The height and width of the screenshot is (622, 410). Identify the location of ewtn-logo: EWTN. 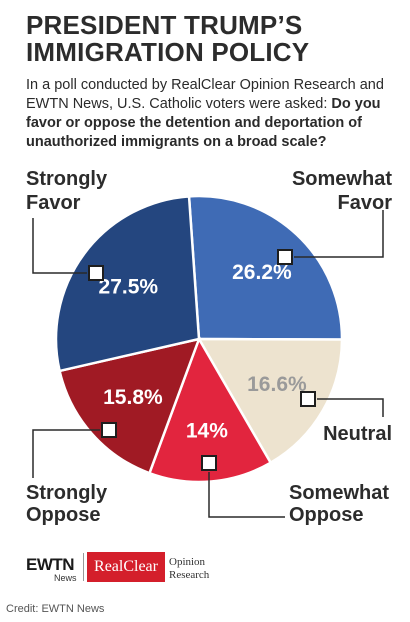
(50, 564).